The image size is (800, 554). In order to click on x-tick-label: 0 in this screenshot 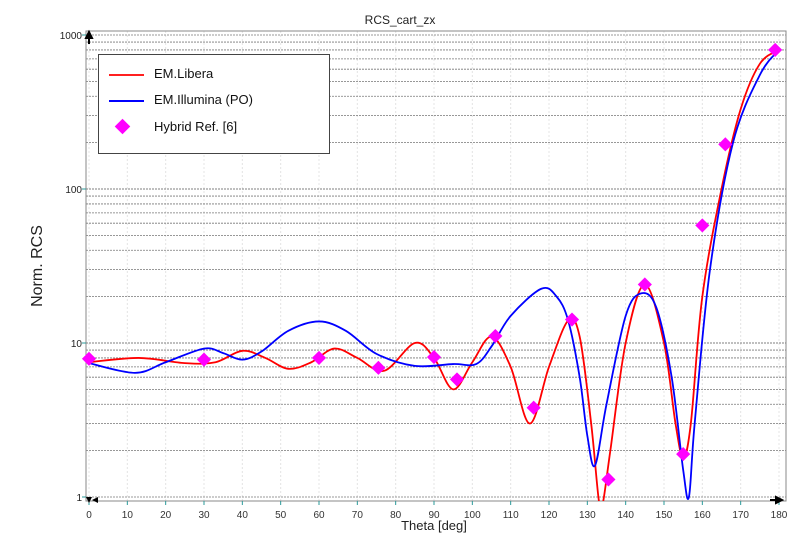, I will do `click(89, 515)`.